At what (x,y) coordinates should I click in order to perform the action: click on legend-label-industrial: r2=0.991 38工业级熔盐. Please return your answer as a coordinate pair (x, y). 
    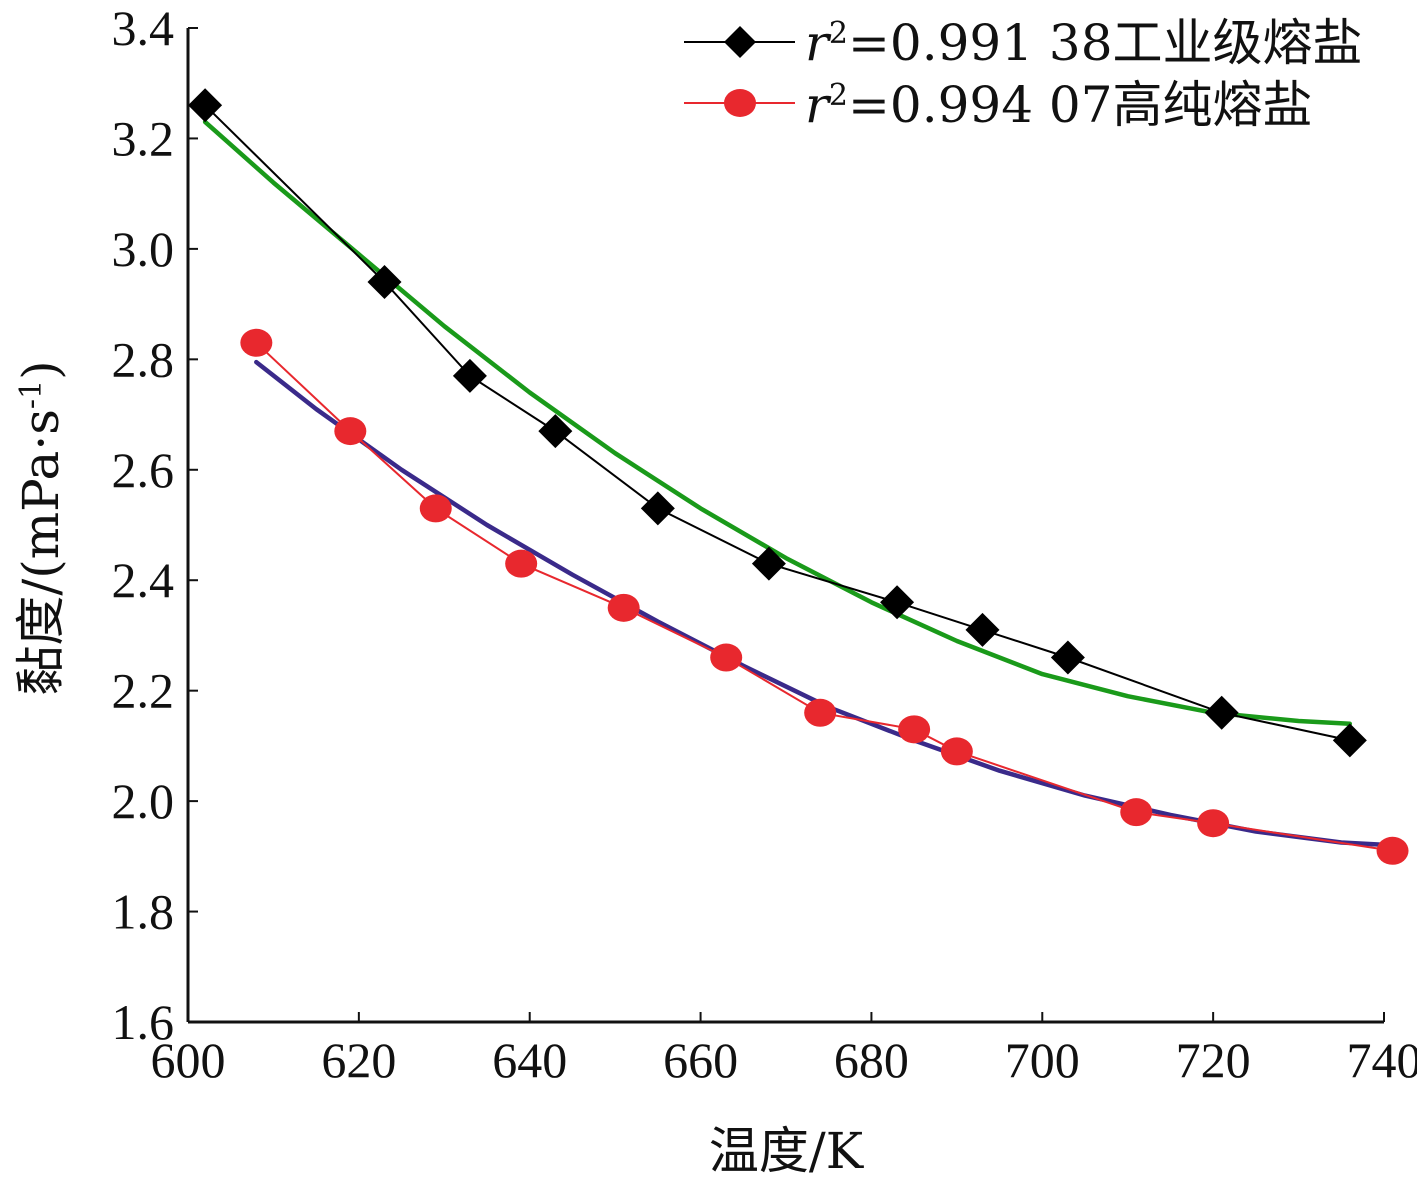
    Looking at the image, I should click on (1084, 43).